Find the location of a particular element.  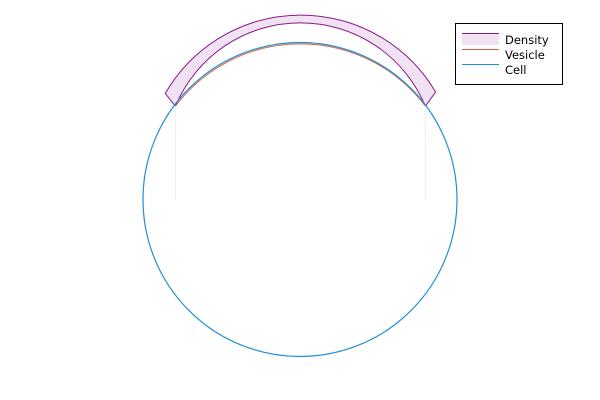

legend-entry-vesicle: Vesicle is located at coordinates (503, 55).